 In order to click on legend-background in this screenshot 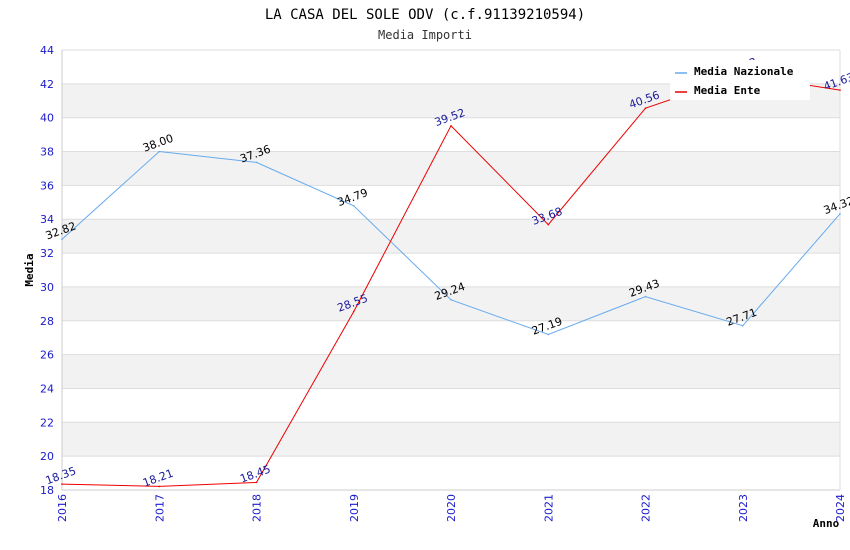, I will do `click(740, 80)`.